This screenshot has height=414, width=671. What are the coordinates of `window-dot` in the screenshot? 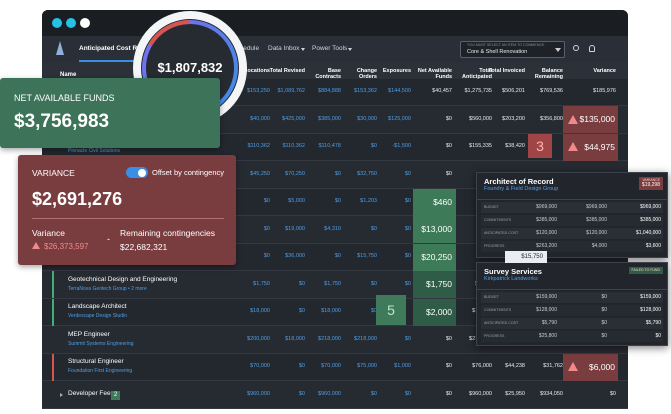 It's located at (71, 23).